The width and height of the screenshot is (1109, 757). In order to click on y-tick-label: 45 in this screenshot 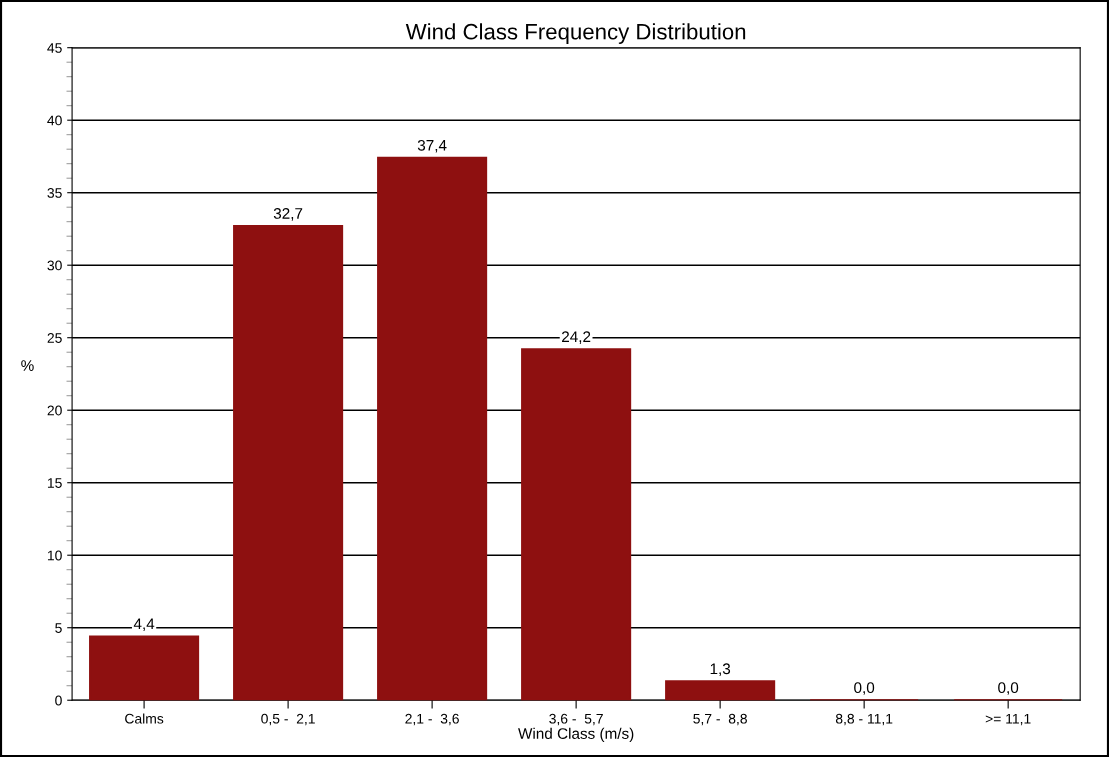, I will do `click(54, 48)`.